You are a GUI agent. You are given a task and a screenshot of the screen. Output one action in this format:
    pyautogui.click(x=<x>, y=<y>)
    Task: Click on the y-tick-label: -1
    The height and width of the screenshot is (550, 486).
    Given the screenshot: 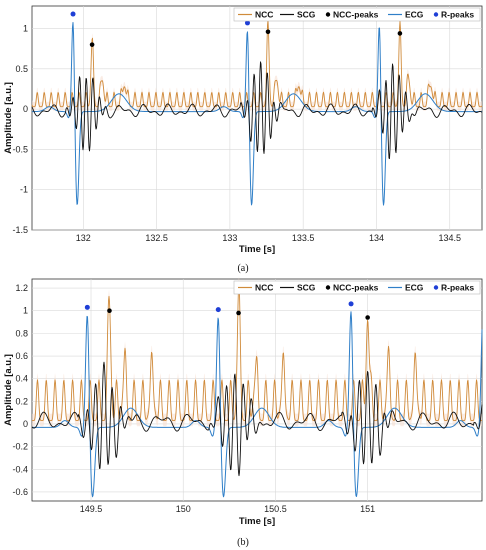 What is the action you would take?
    pyautogui.click(x=24, y=190)
    